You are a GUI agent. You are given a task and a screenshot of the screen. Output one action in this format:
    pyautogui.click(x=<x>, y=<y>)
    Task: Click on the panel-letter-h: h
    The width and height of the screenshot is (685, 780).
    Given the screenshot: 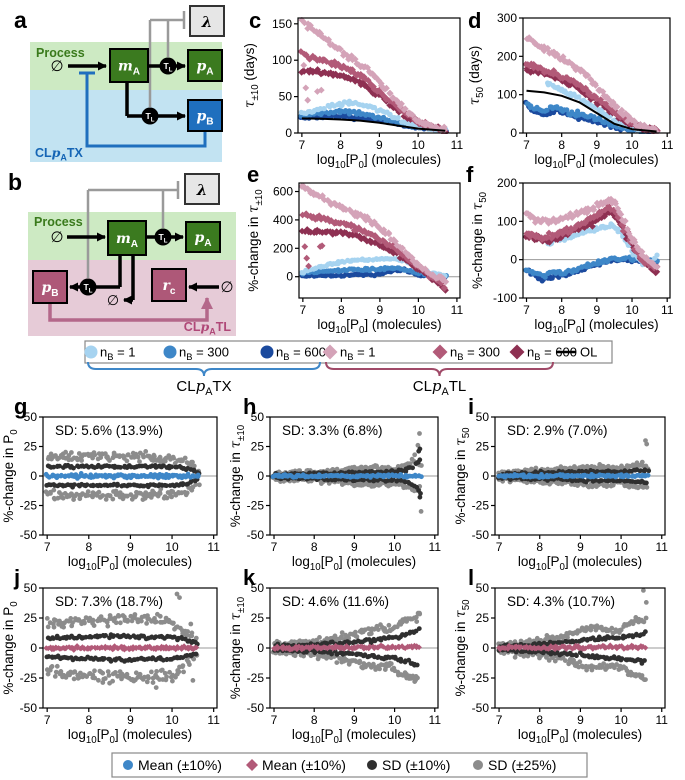 What is the action you would take?
    pyautogui.click(x=249, y=406)
    